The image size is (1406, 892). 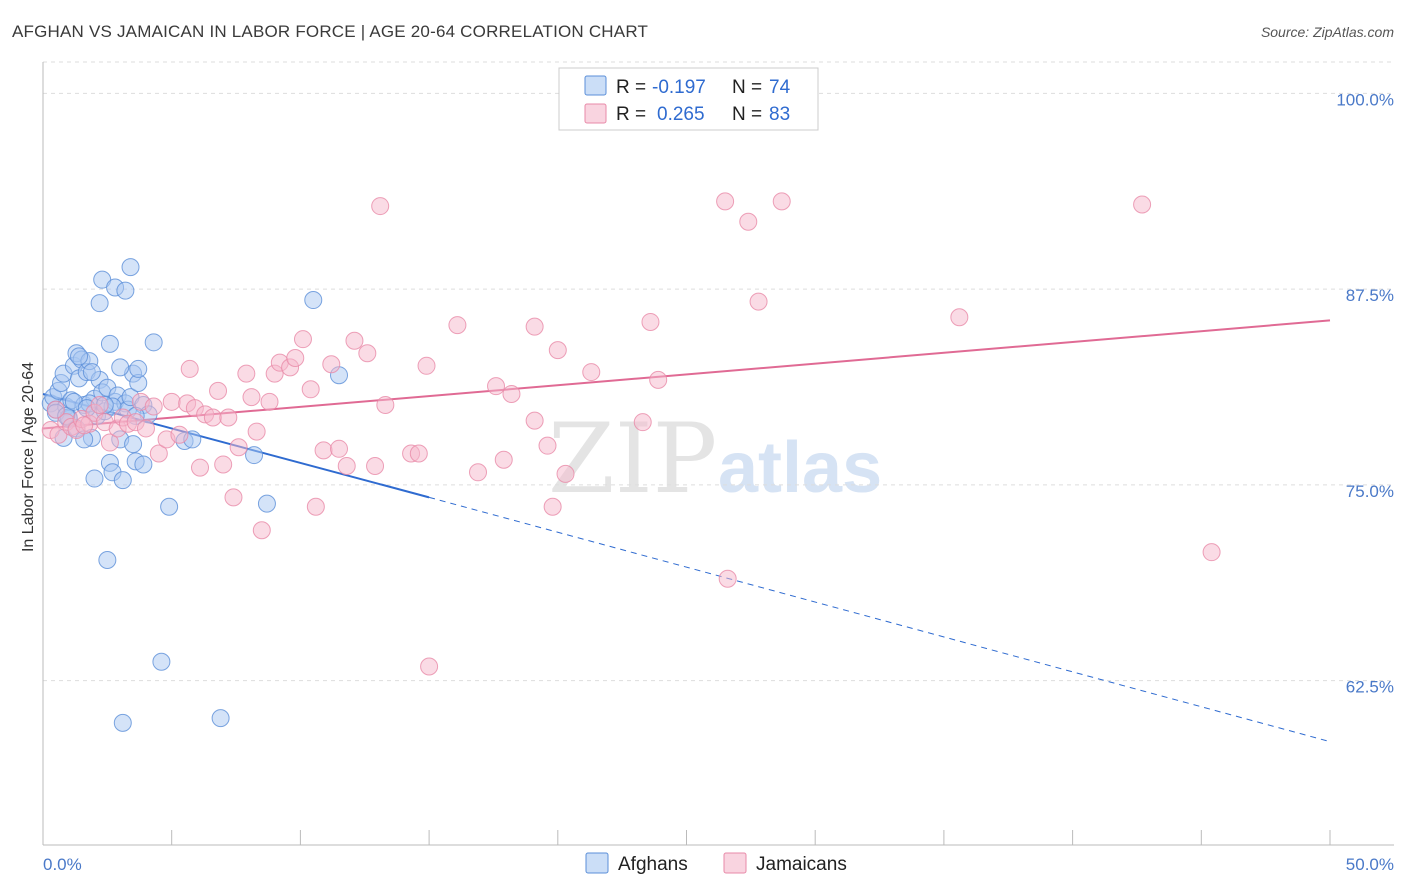 What do you see at coordinates (597, 863) in the screenshot?
I see `bottom-legend-swatch-afghans` at bounding box center [597, 863].